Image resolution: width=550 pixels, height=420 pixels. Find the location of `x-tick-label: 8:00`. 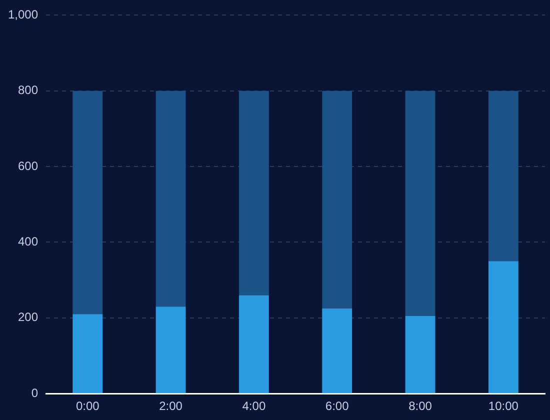

x-tick-label: 8:00 is located at coordinates (420, 406).